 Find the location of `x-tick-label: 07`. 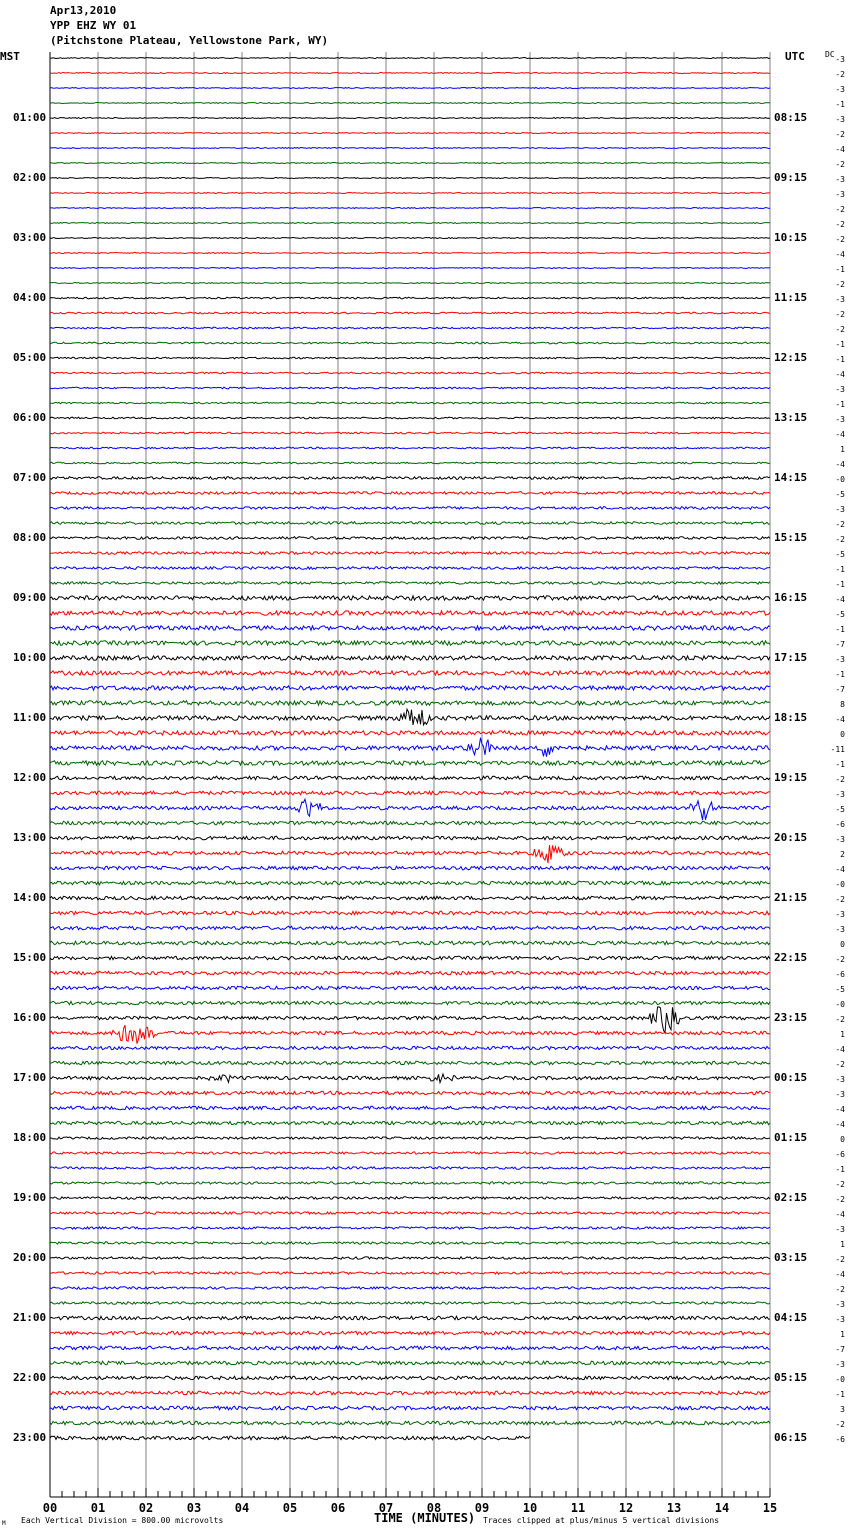

x-tick-label: 07 is located at coordinates (386, 1508).